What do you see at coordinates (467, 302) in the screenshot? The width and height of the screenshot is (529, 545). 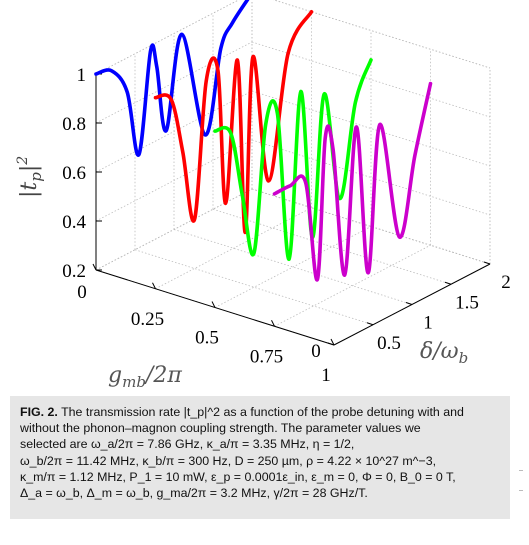 I see `y-tick-label: 1.5` at bounding box center [467, 302].